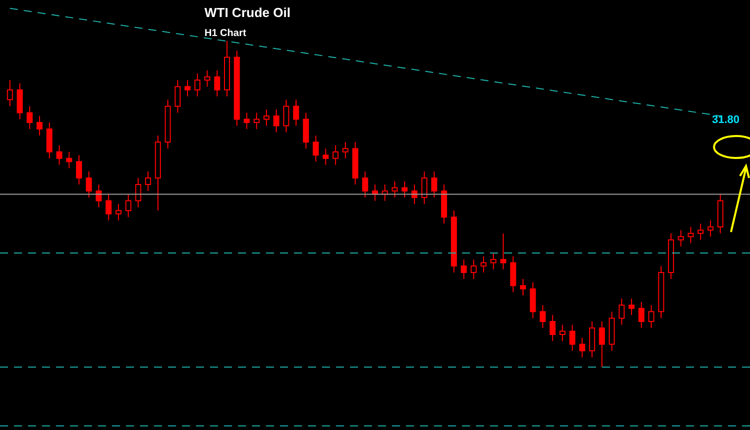  I want to click on chart-title: WTI Crude Oil, so click(247, 12).